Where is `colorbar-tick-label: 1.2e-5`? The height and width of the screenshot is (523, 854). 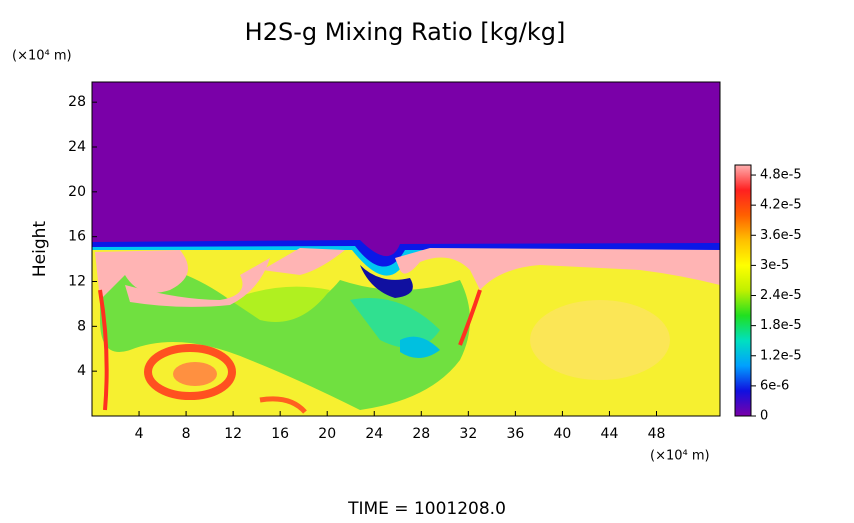
colorbar-tick-label: 1.2e-5 is located at coordinates (781, 355).